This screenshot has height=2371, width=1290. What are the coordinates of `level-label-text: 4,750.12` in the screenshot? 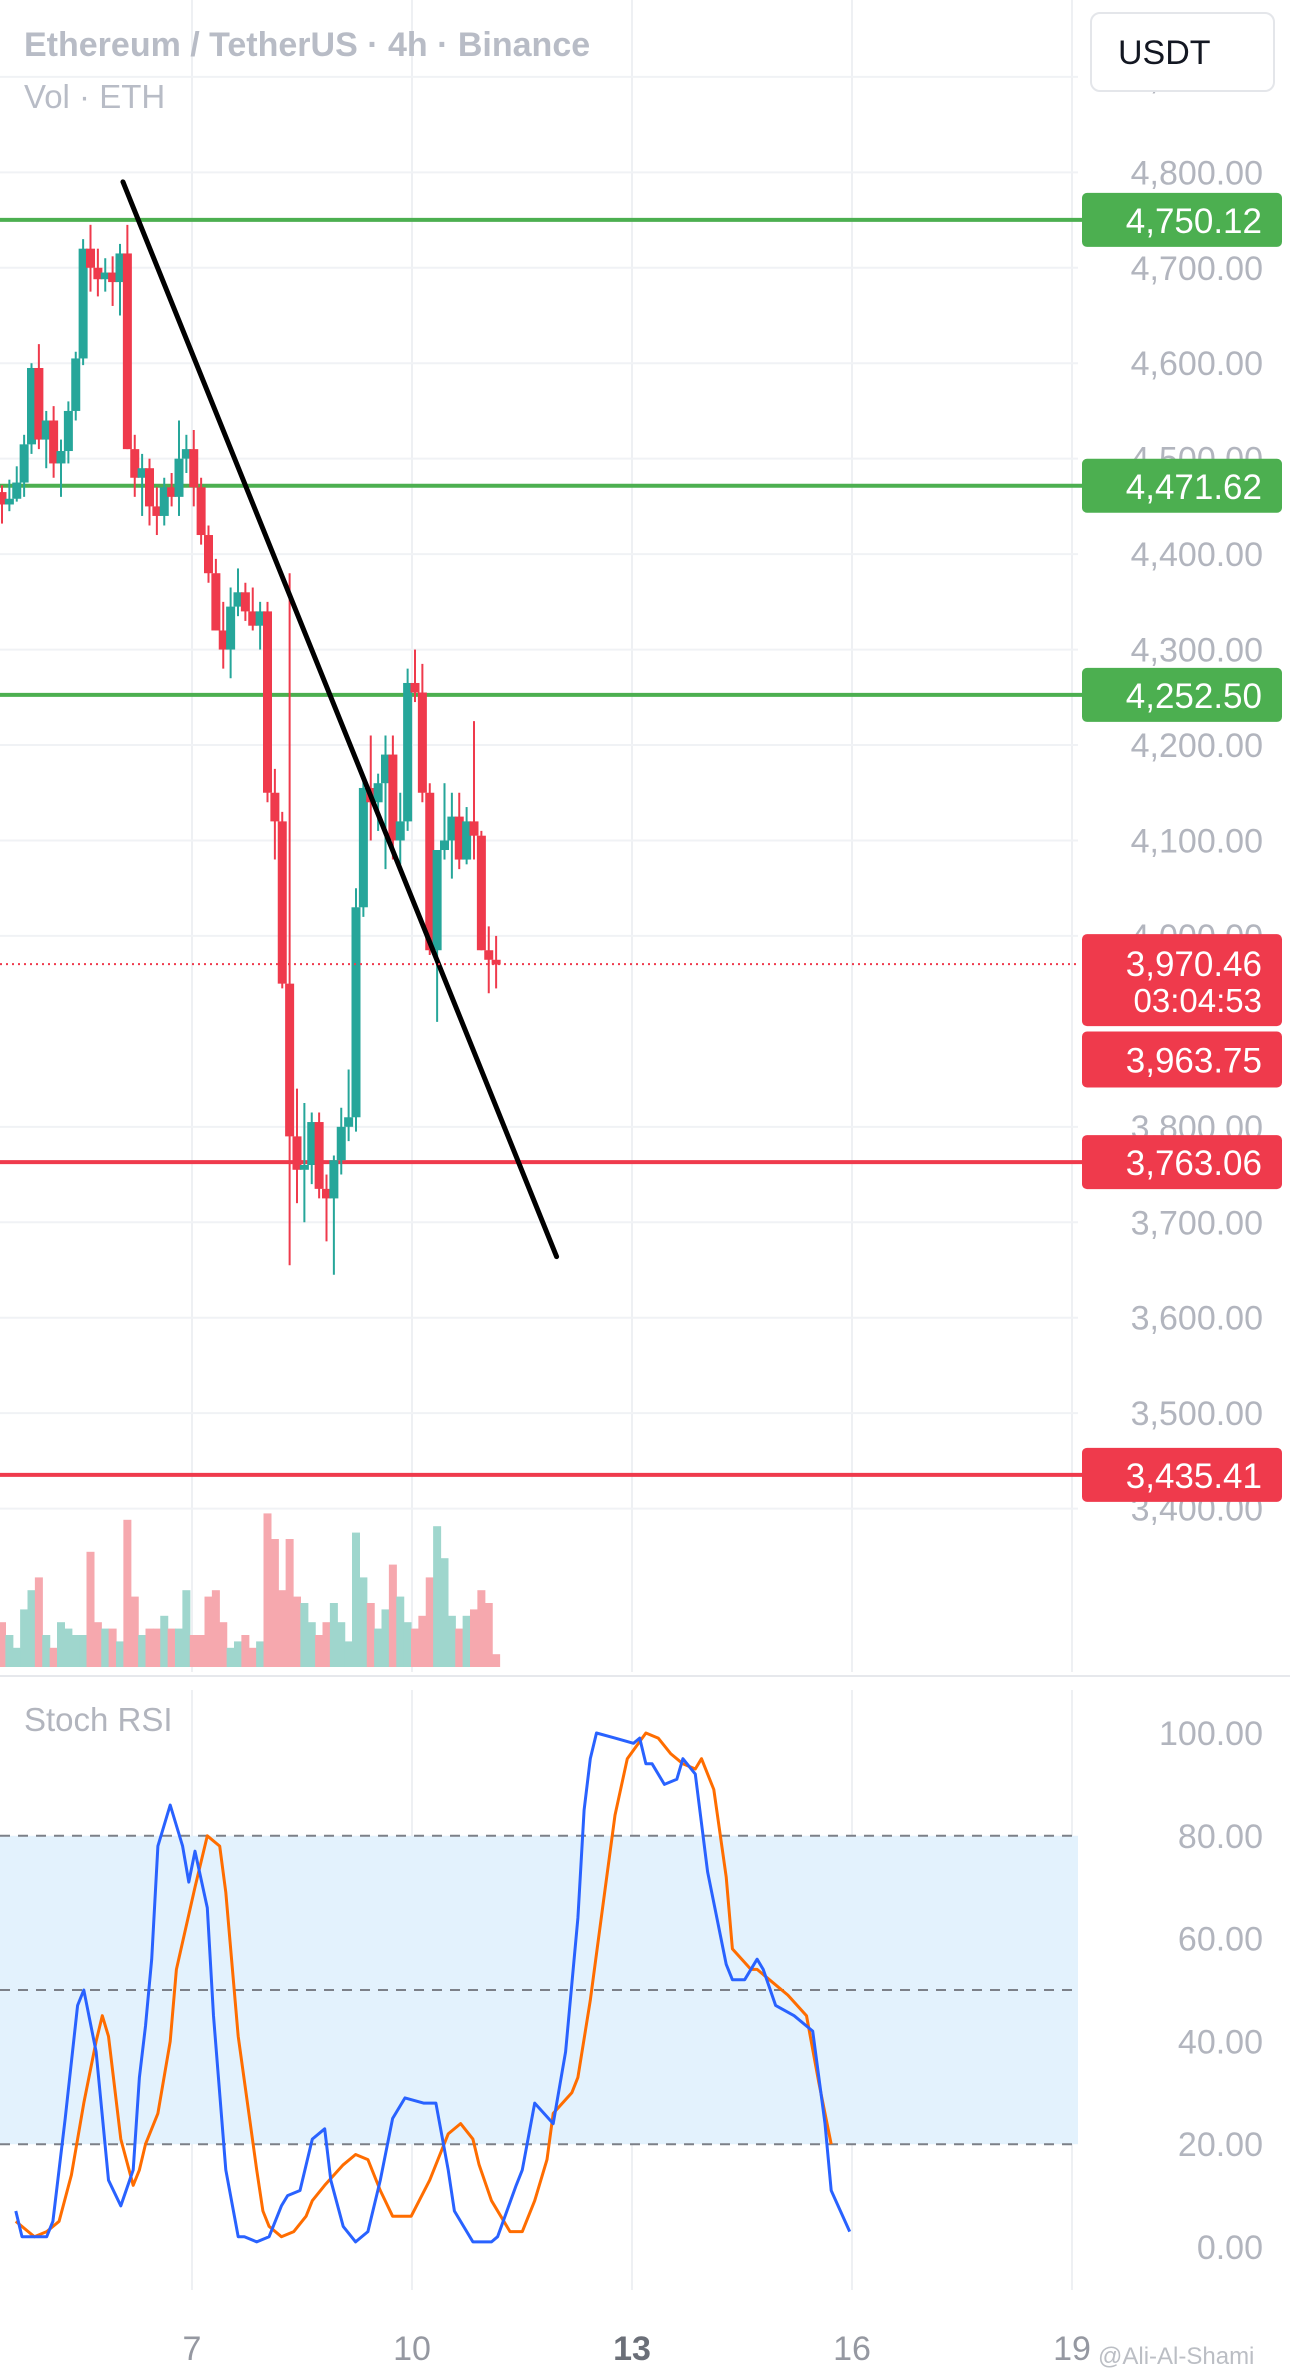 It's located at (1194, 221).